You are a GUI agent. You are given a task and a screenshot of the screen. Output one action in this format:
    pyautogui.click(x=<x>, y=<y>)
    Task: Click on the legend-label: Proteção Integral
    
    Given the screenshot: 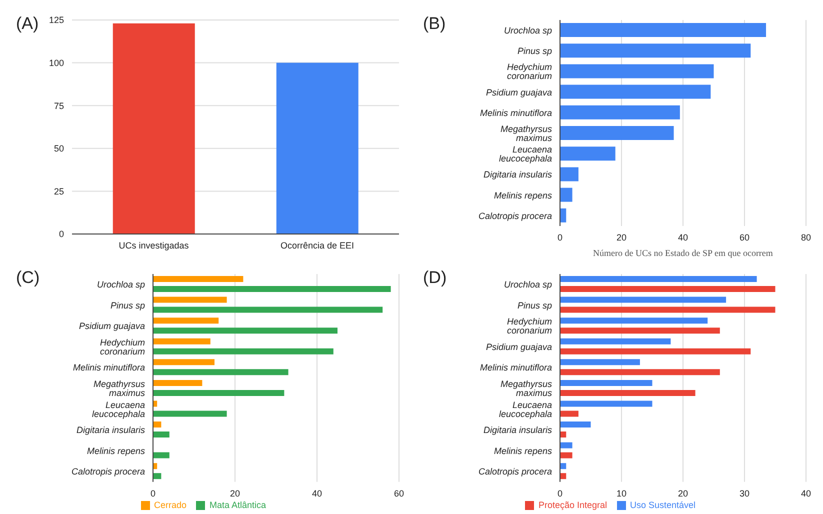 What is the action you would take?
    pyautogui.click(x=572, y=505)
    